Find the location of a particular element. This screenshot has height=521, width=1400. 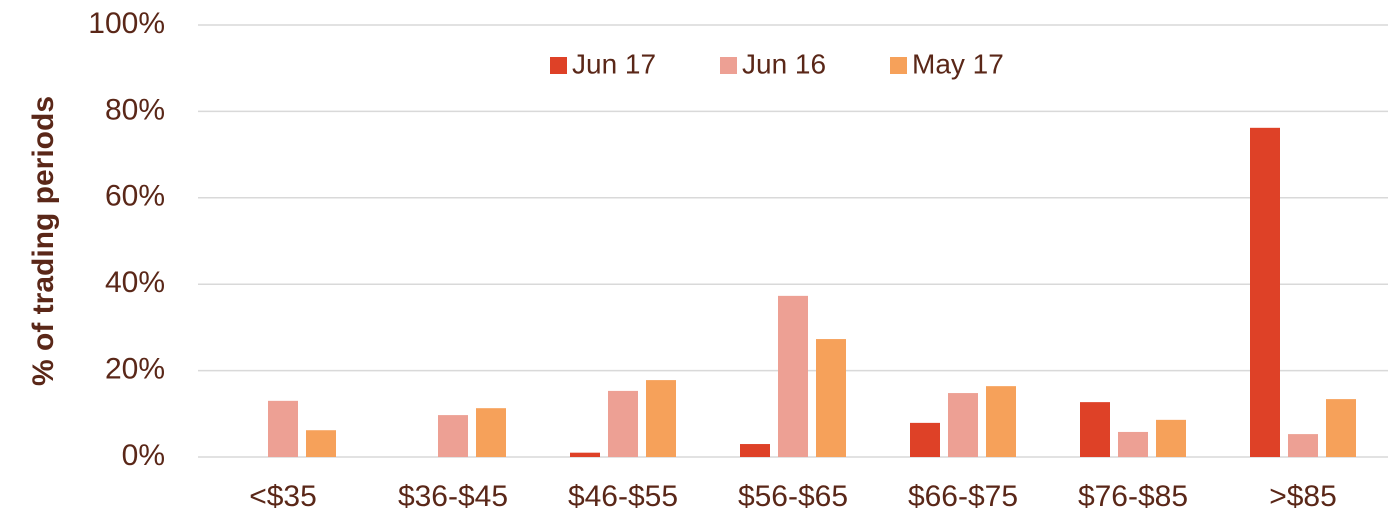

y-tick-label: 20% is located at coordinates (135, 369).